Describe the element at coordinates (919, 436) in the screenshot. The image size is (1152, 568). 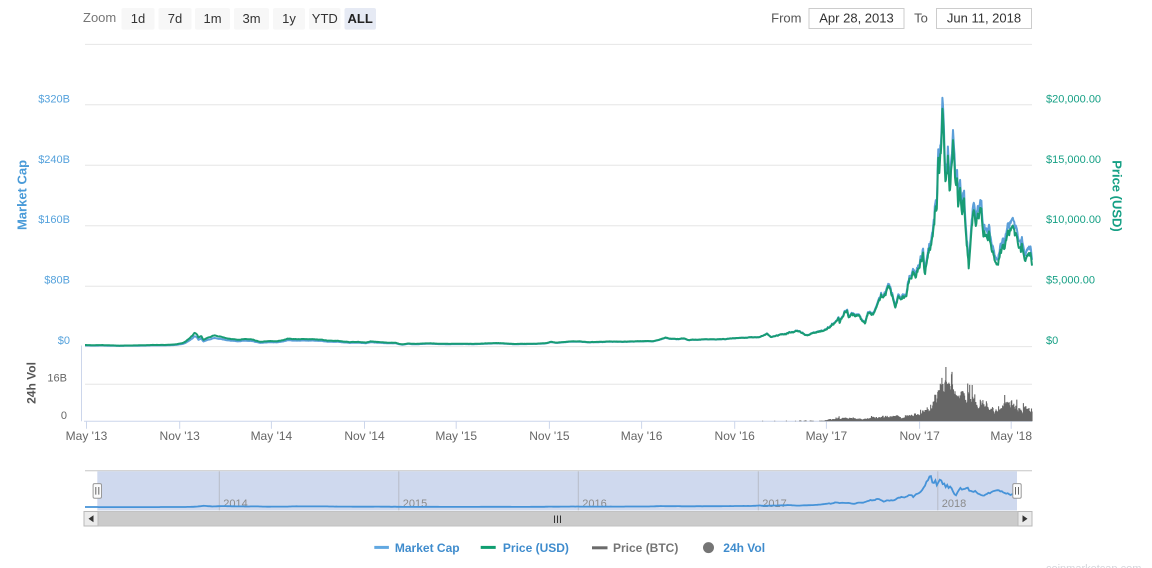
I see `svg-text: Nov '17` at that location.